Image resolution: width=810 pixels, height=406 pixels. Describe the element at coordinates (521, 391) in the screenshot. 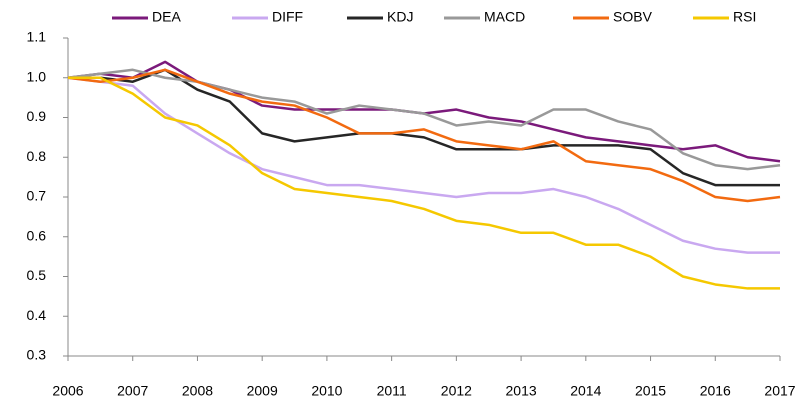

I see `x-tick-label: 2013` at that location.